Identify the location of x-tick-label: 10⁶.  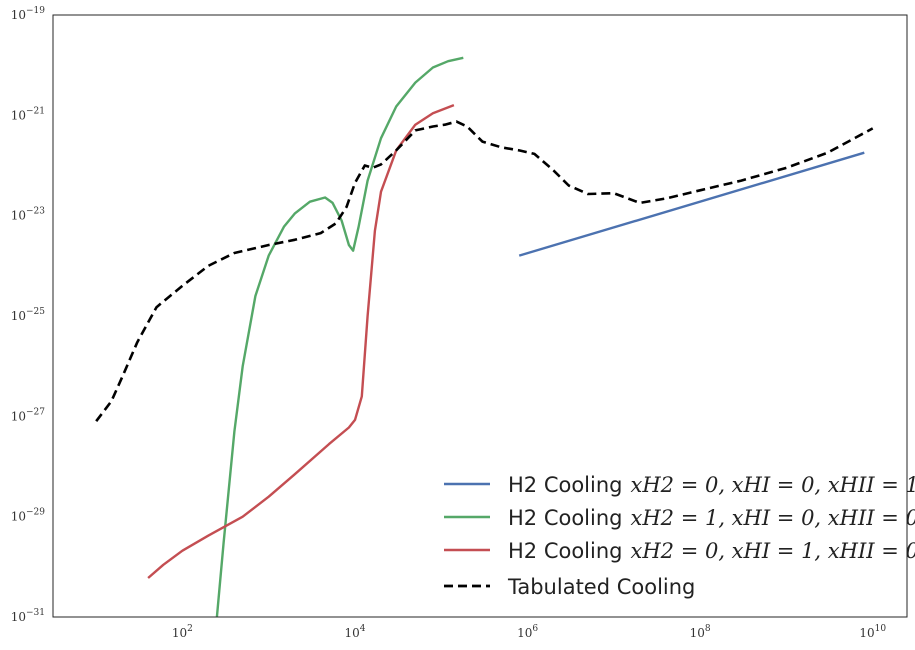
(527, 632).